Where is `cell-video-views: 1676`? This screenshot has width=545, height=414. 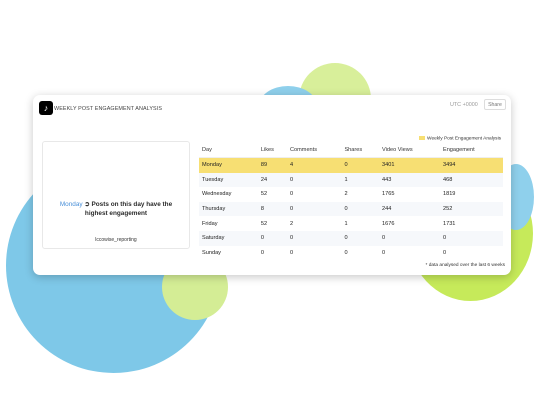 cell-video-views: 1676 is located at coordinates (388, 223).